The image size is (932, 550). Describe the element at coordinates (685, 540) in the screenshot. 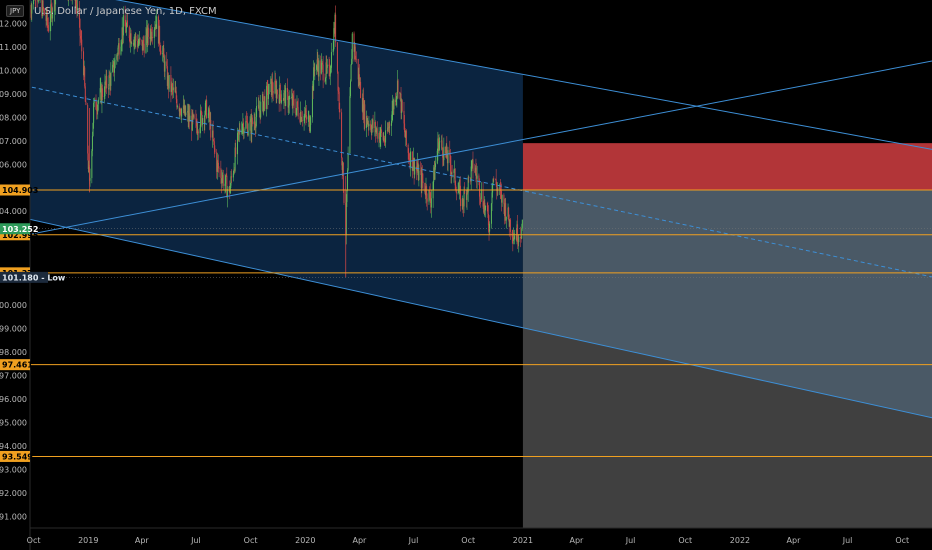

I see `time-tick-label: Oct` at that location.